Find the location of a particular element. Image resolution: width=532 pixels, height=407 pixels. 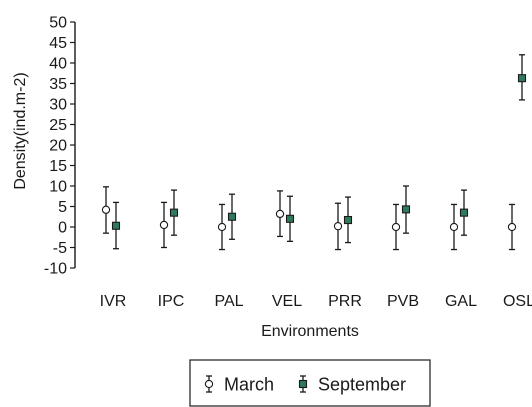

y-axis: -10 -5 0 5 10 15 20 25 30 35 40 45 50 is located at coordinates (60, 146).